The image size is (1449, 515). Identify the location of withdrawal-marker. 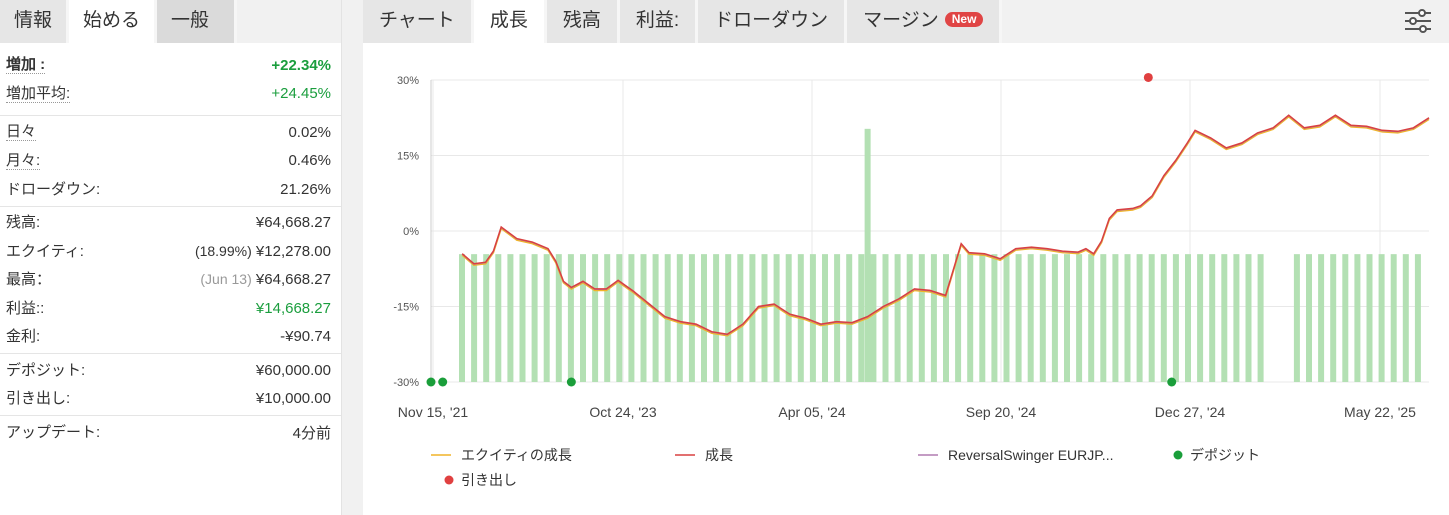
(1148, 77).